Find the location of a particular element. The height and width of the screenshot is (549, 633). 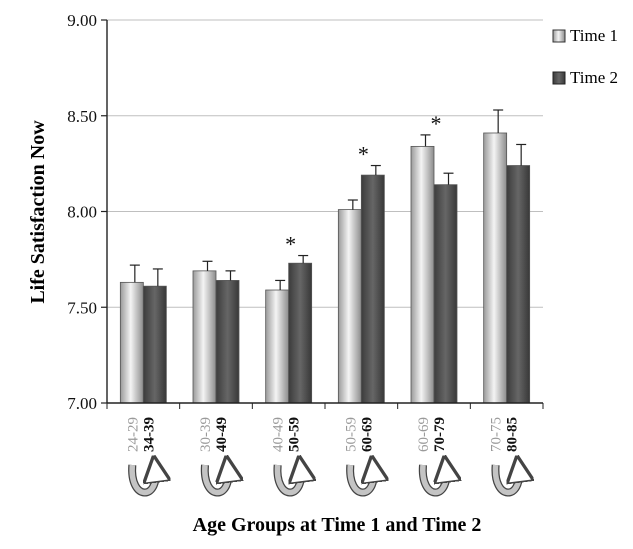

x-label-time2: 34-39 is located at coordinates (149, 434).